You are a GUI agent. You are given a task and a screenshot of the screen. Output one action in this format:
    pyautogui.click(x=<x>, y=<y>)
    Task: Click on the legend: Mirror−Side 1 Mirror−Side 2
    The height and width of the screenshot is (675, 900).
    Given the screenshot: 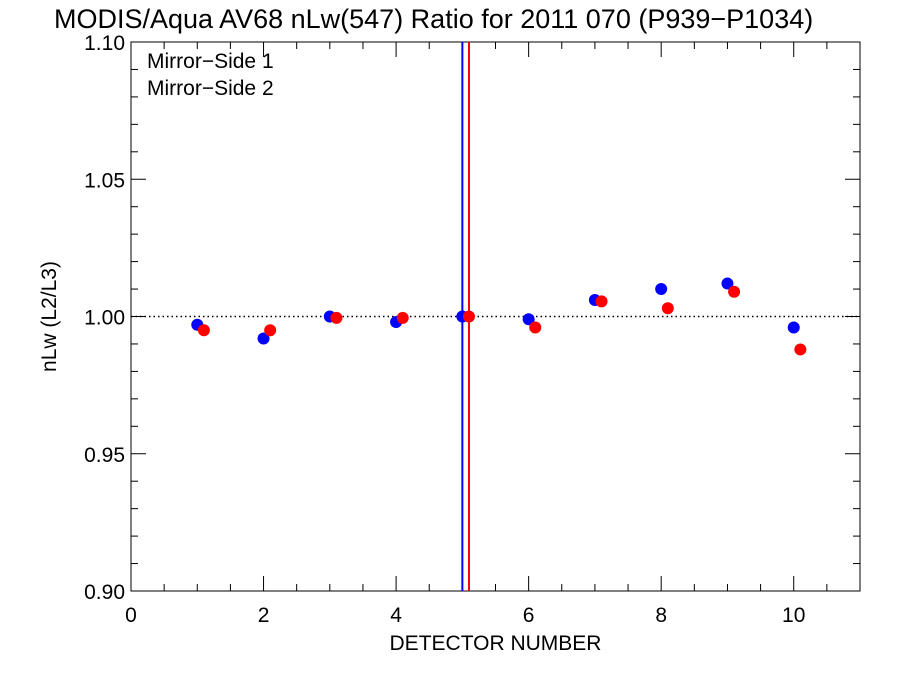 What is the action you would take?
    pyautogui.click(x=210, y=75)
    